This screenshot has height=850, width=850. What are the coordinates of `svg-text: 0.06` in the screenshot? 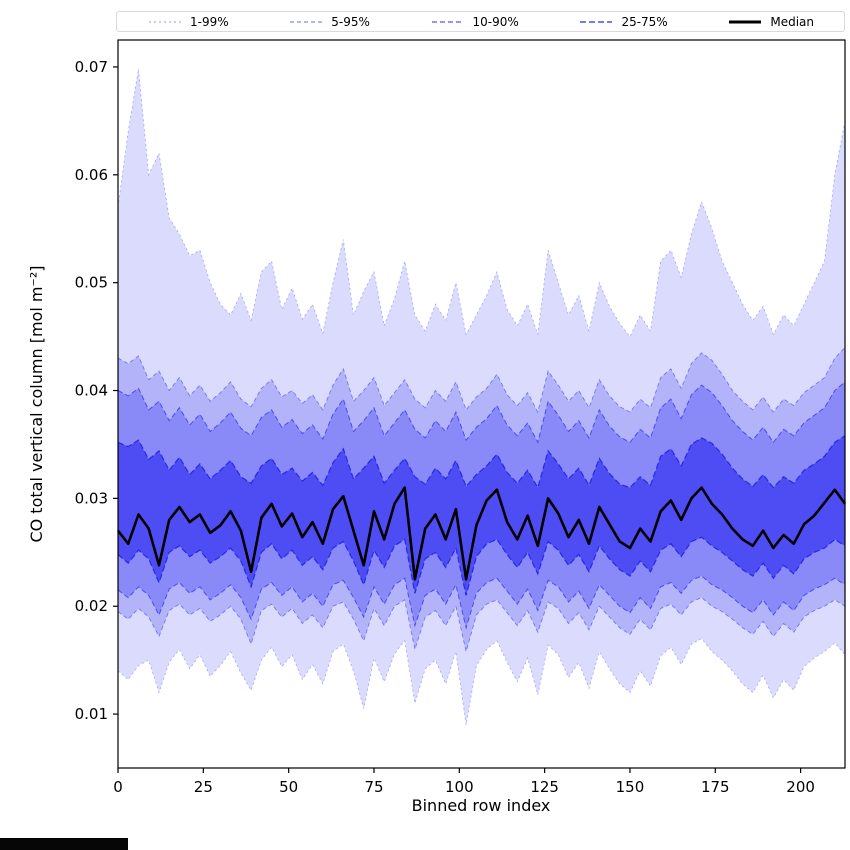 It's located at (91, 175).